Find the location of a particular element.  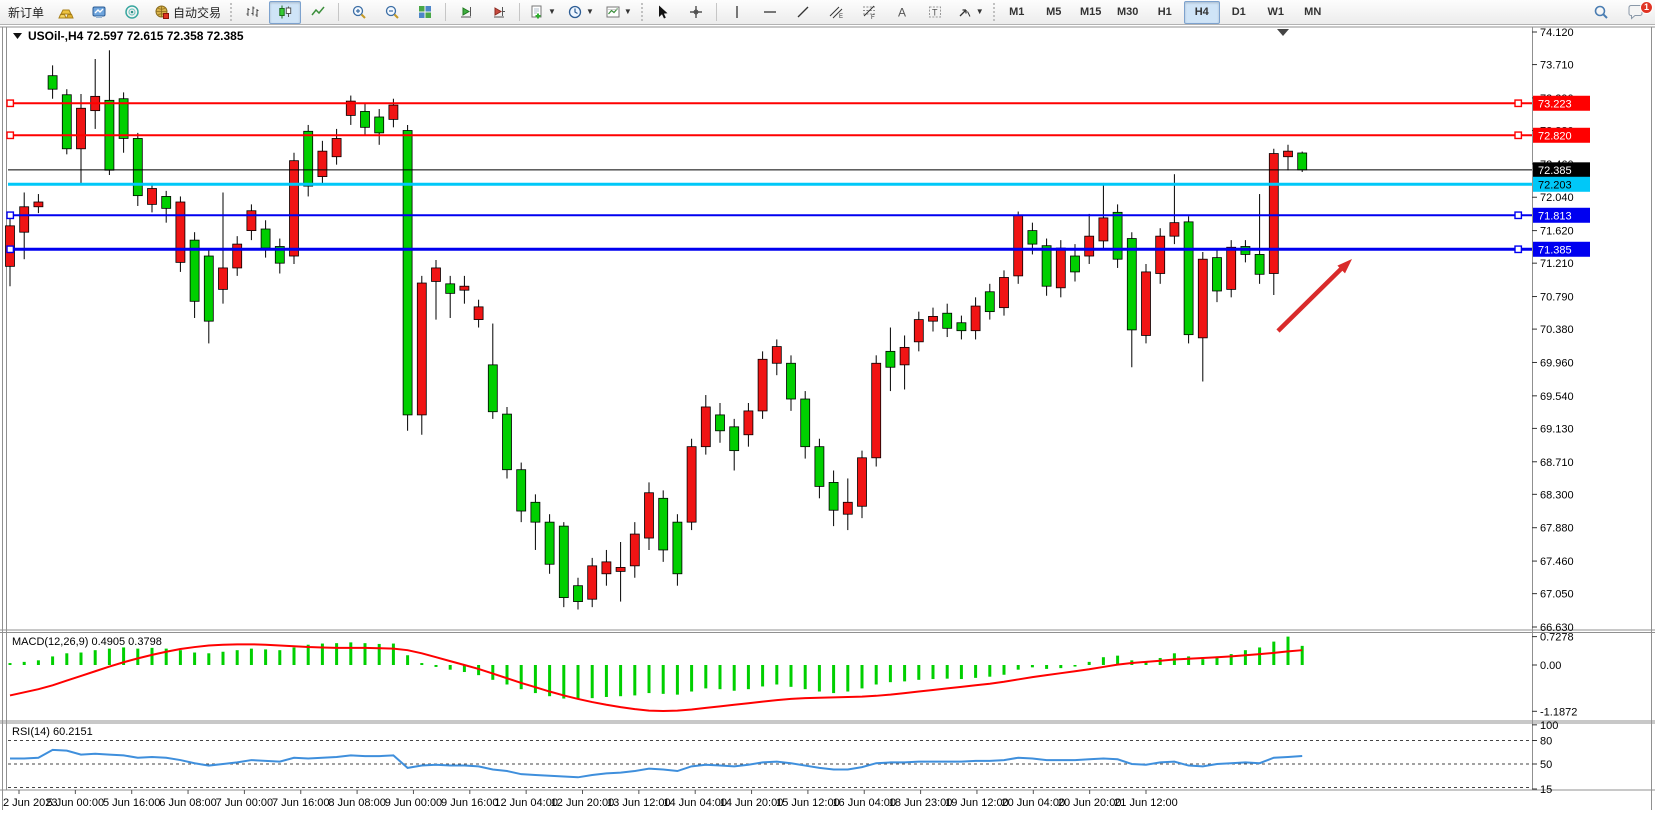

svg-text: 18 Jun 23:00 is located at coordinates (921, 803).